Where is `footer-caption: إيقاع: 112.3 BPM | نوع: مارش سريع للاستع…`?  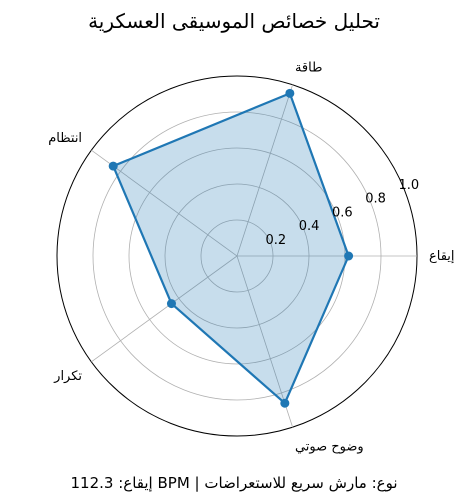 footer-caption: إيقاع: 112.3 BPM | نوع: مارش سريع للاستع… is located at coordinates (234, 483).